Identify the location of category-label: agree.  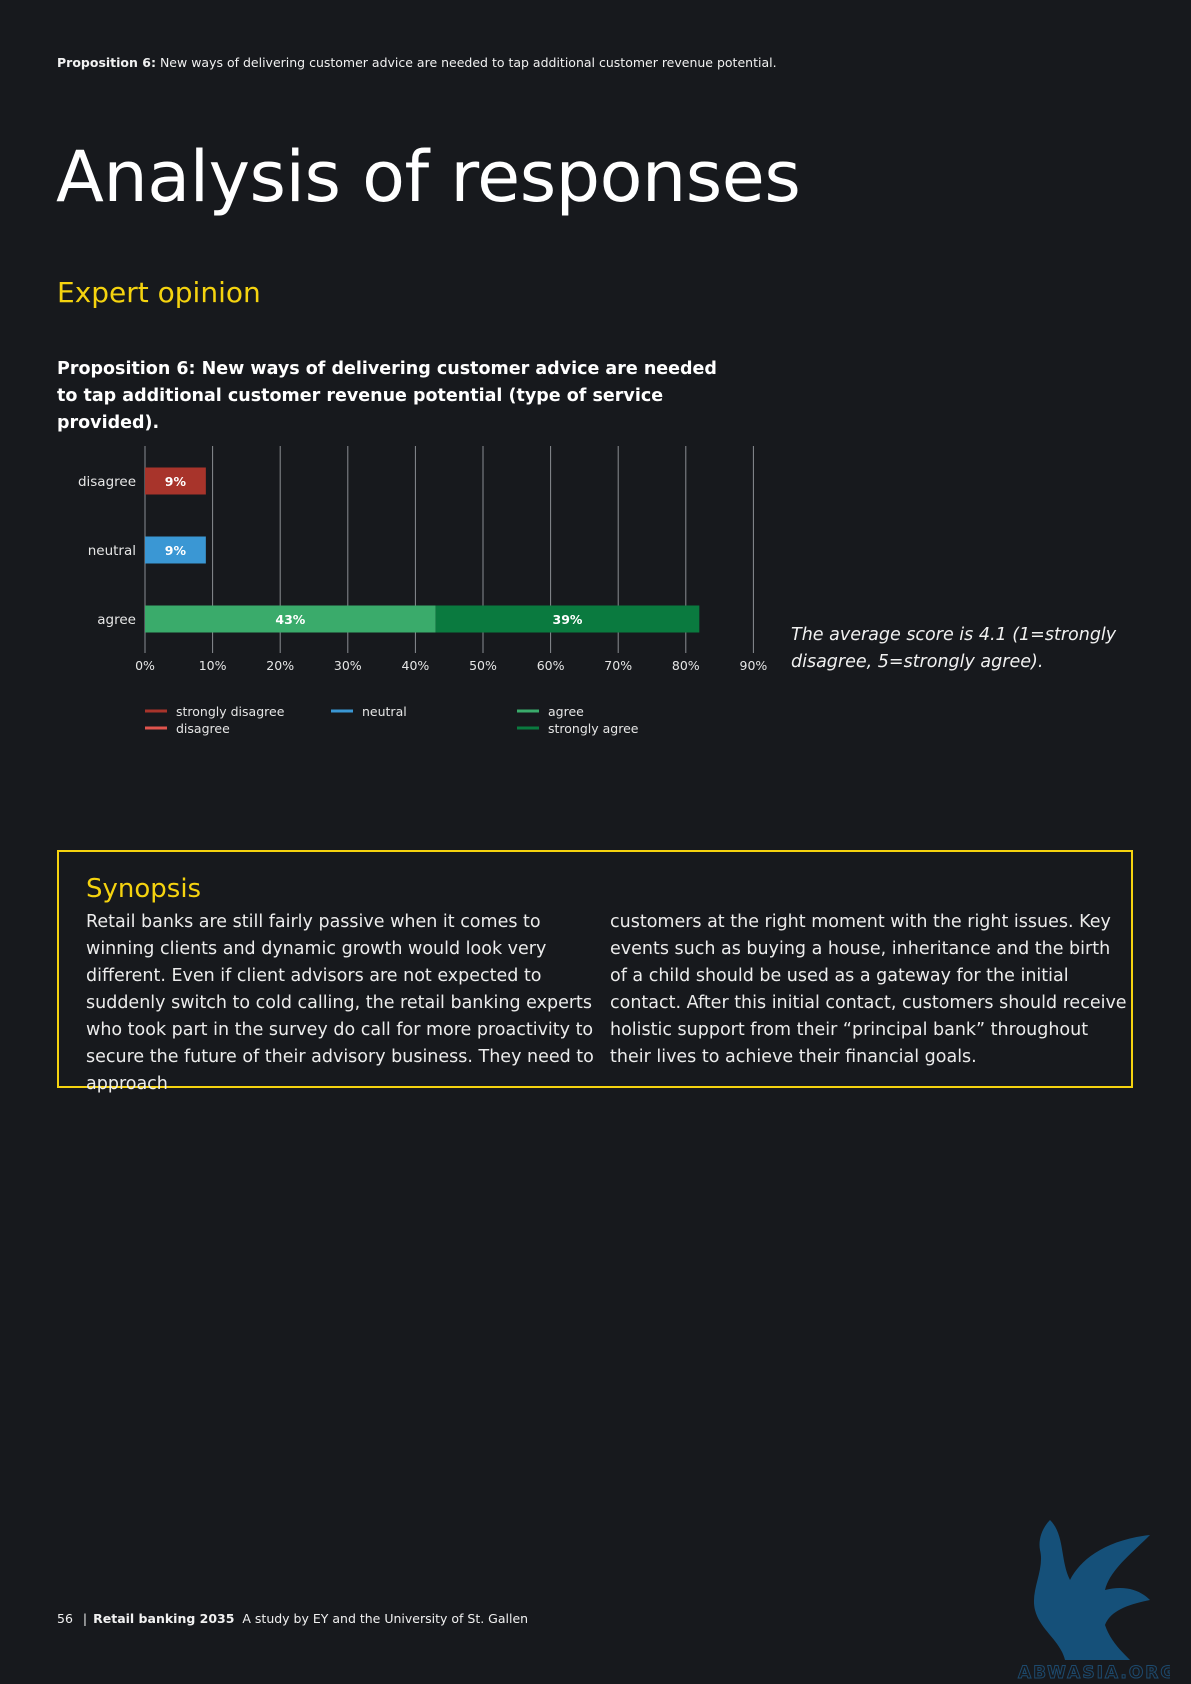
(116, 620).